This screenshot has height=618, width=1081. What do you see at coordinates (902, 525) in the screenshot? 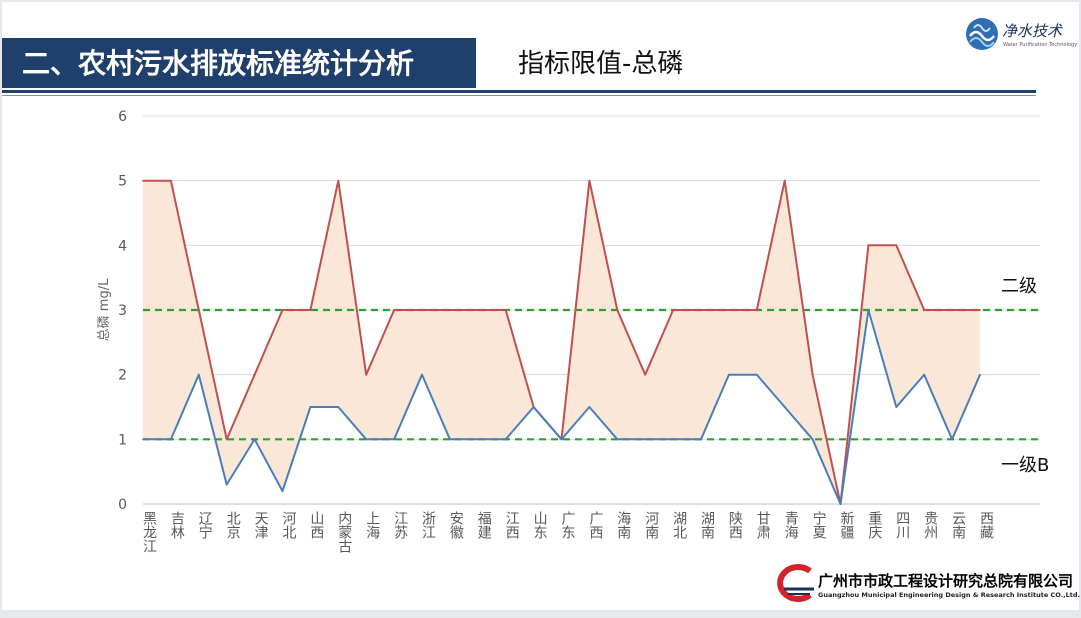
I see `x-tick-label: 四川` at bounding box center [902, 525].